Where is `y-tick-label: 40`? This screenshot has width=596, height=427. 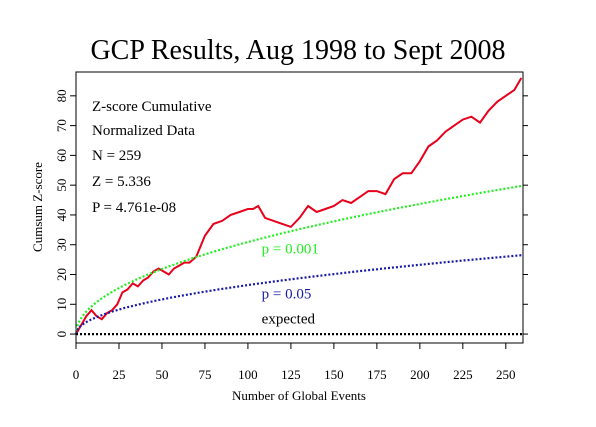 y-tick-label: 40 is located at coordinates (61, 214).